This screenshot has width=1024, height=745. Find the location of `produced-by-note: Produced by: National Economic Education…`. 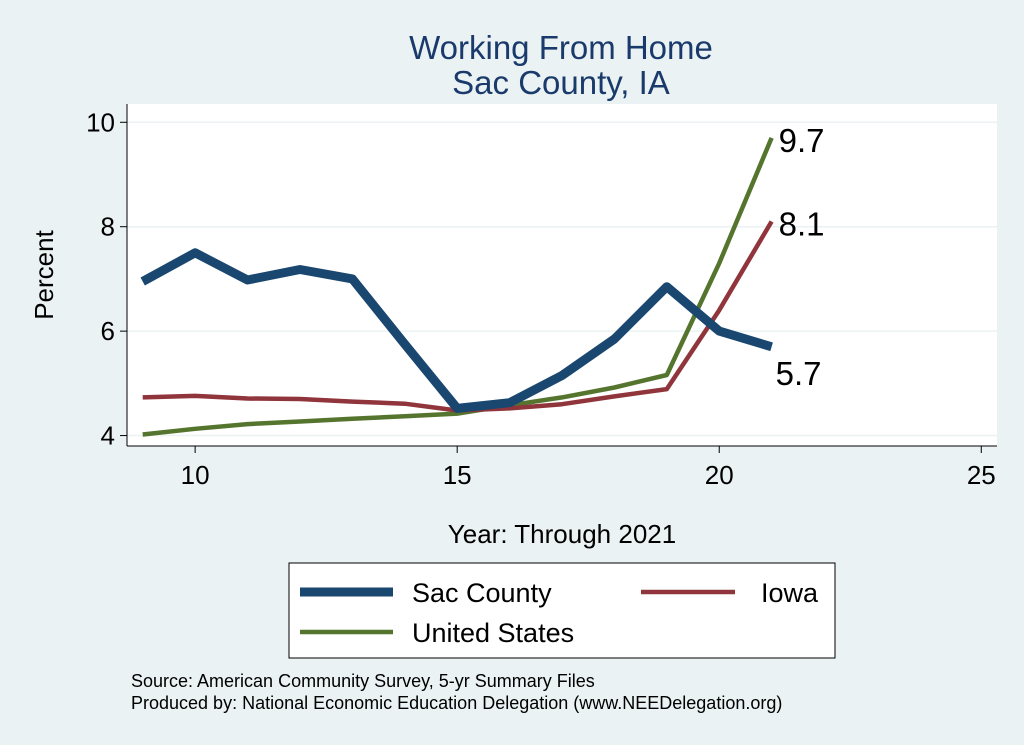

produced-by-note: Produced by: National Economic Education… is located at coordinates (456, 703).